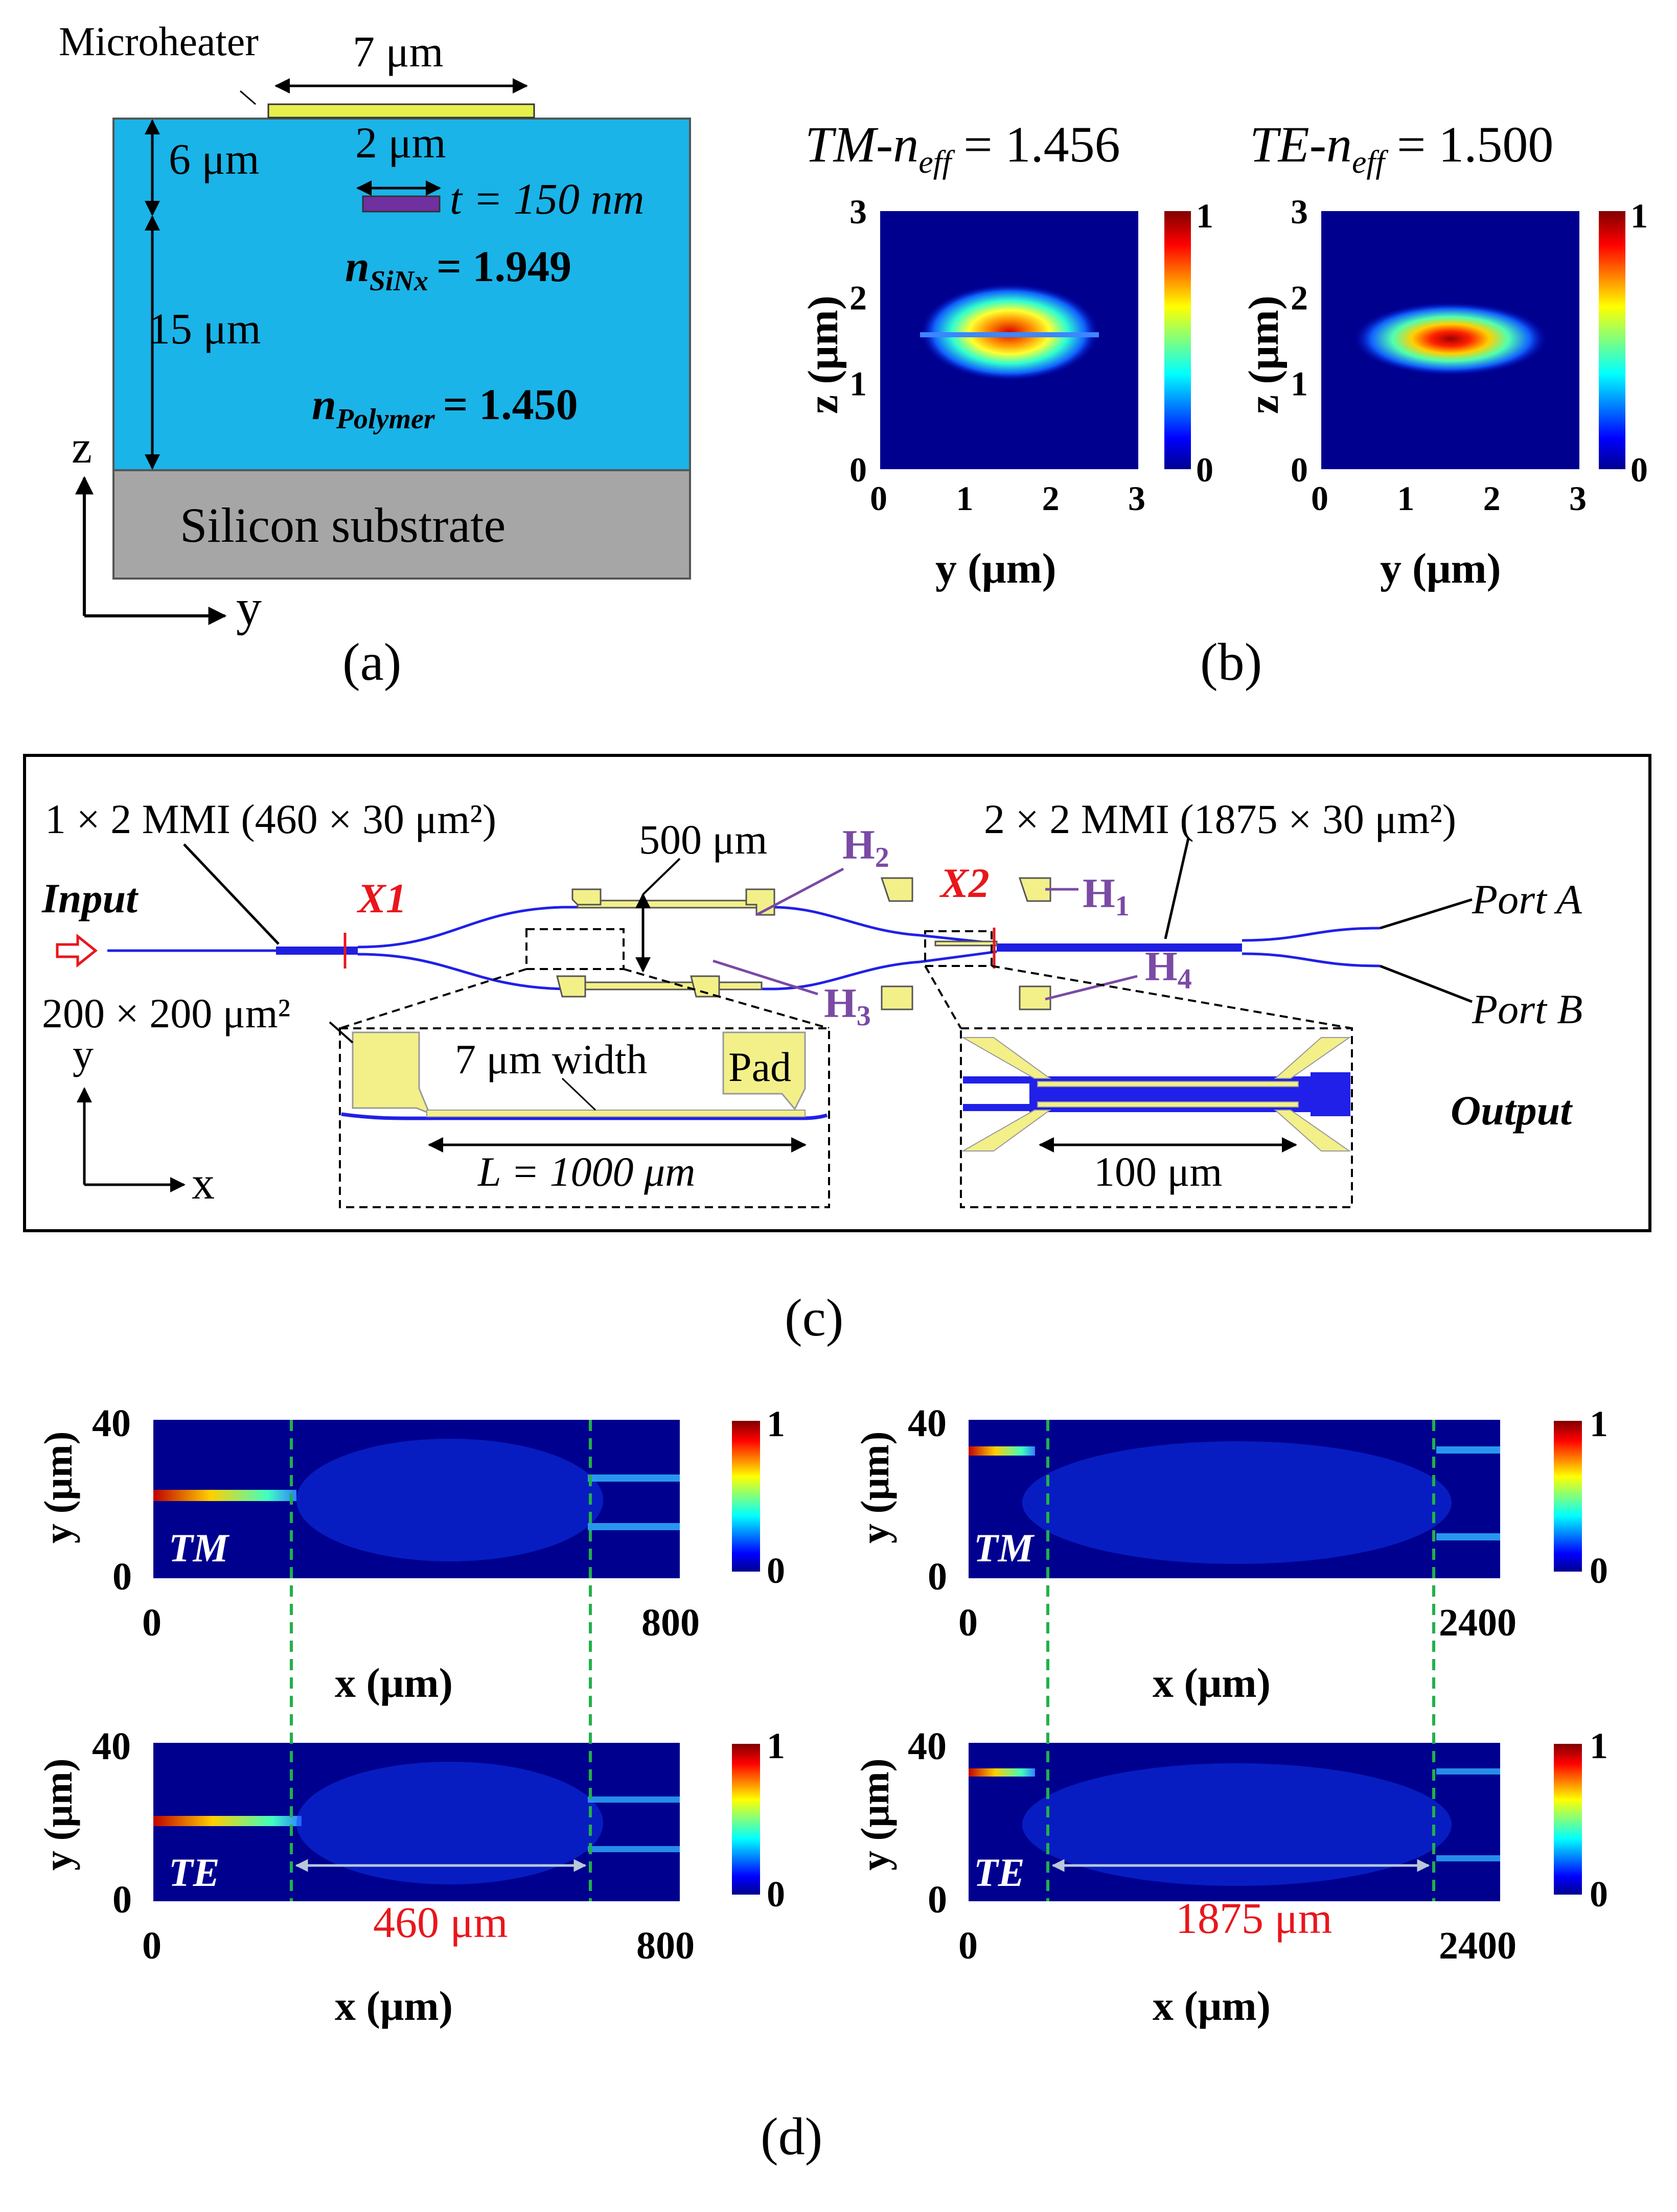 The image size is (1677, 2212). Describe the element at coordinates (1212, 1683) in the screenshot. I see `xlabel-d3: x (μm)` at that location.